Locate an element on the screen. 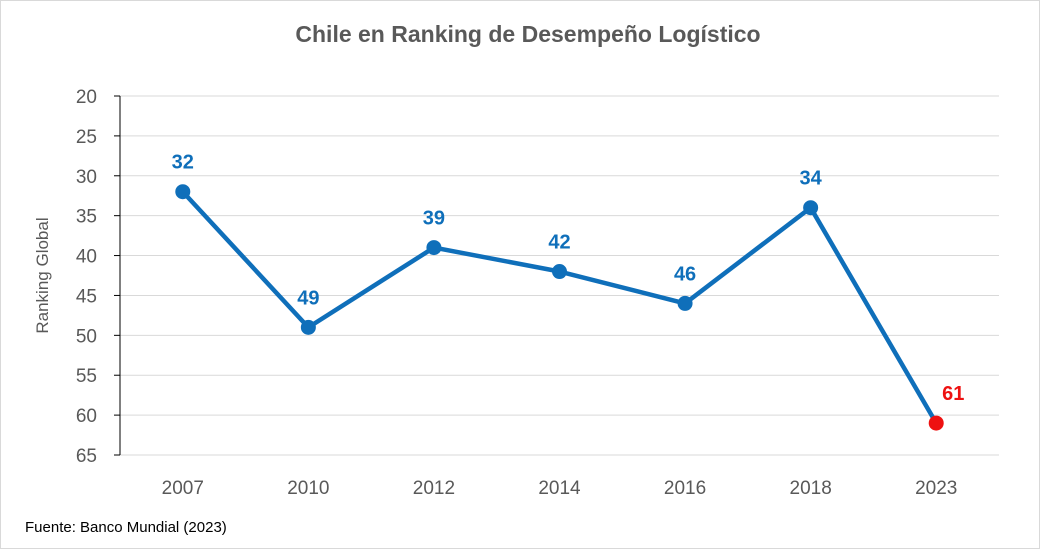 The height and width of the screenshot is (549, 1040). y-tick-label: 45 is located at coordinates (86, 296).